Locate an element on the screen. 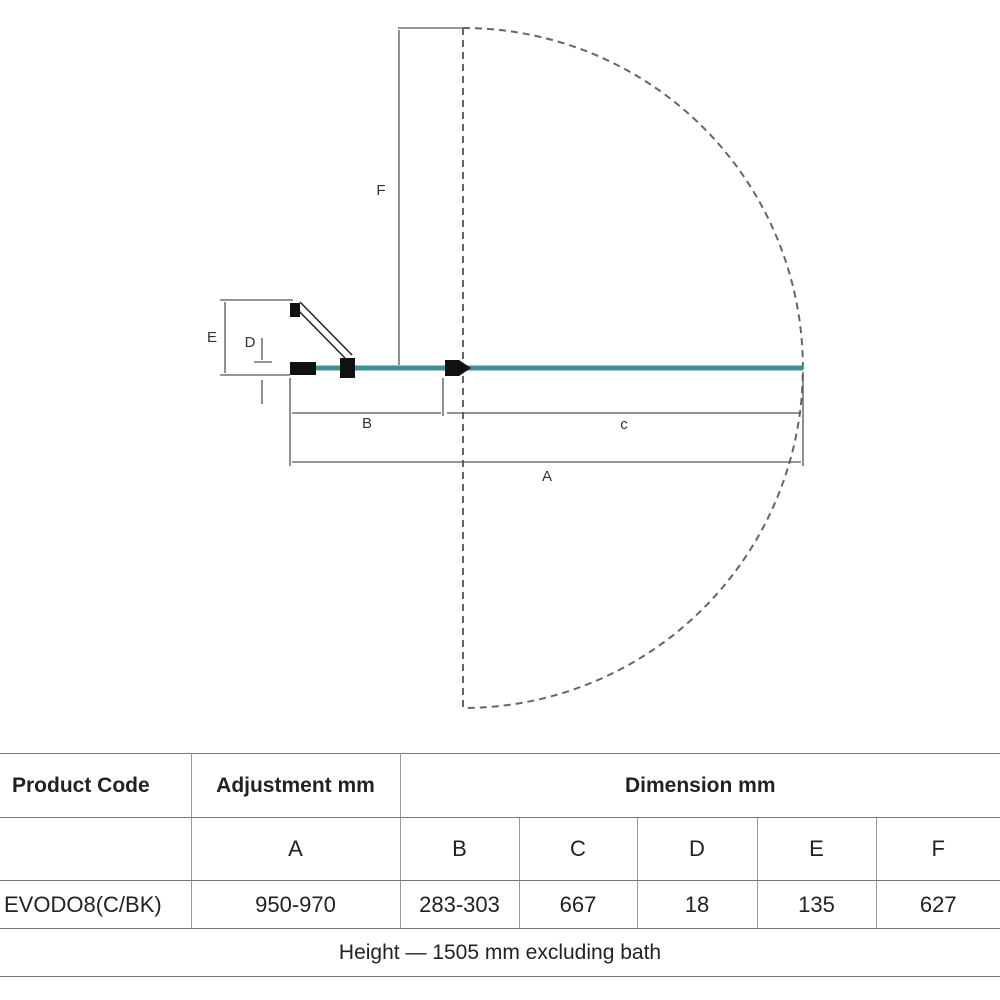  header-row: Product Code Adjustment mm Dimension mm is located at coordinates (500, 785).